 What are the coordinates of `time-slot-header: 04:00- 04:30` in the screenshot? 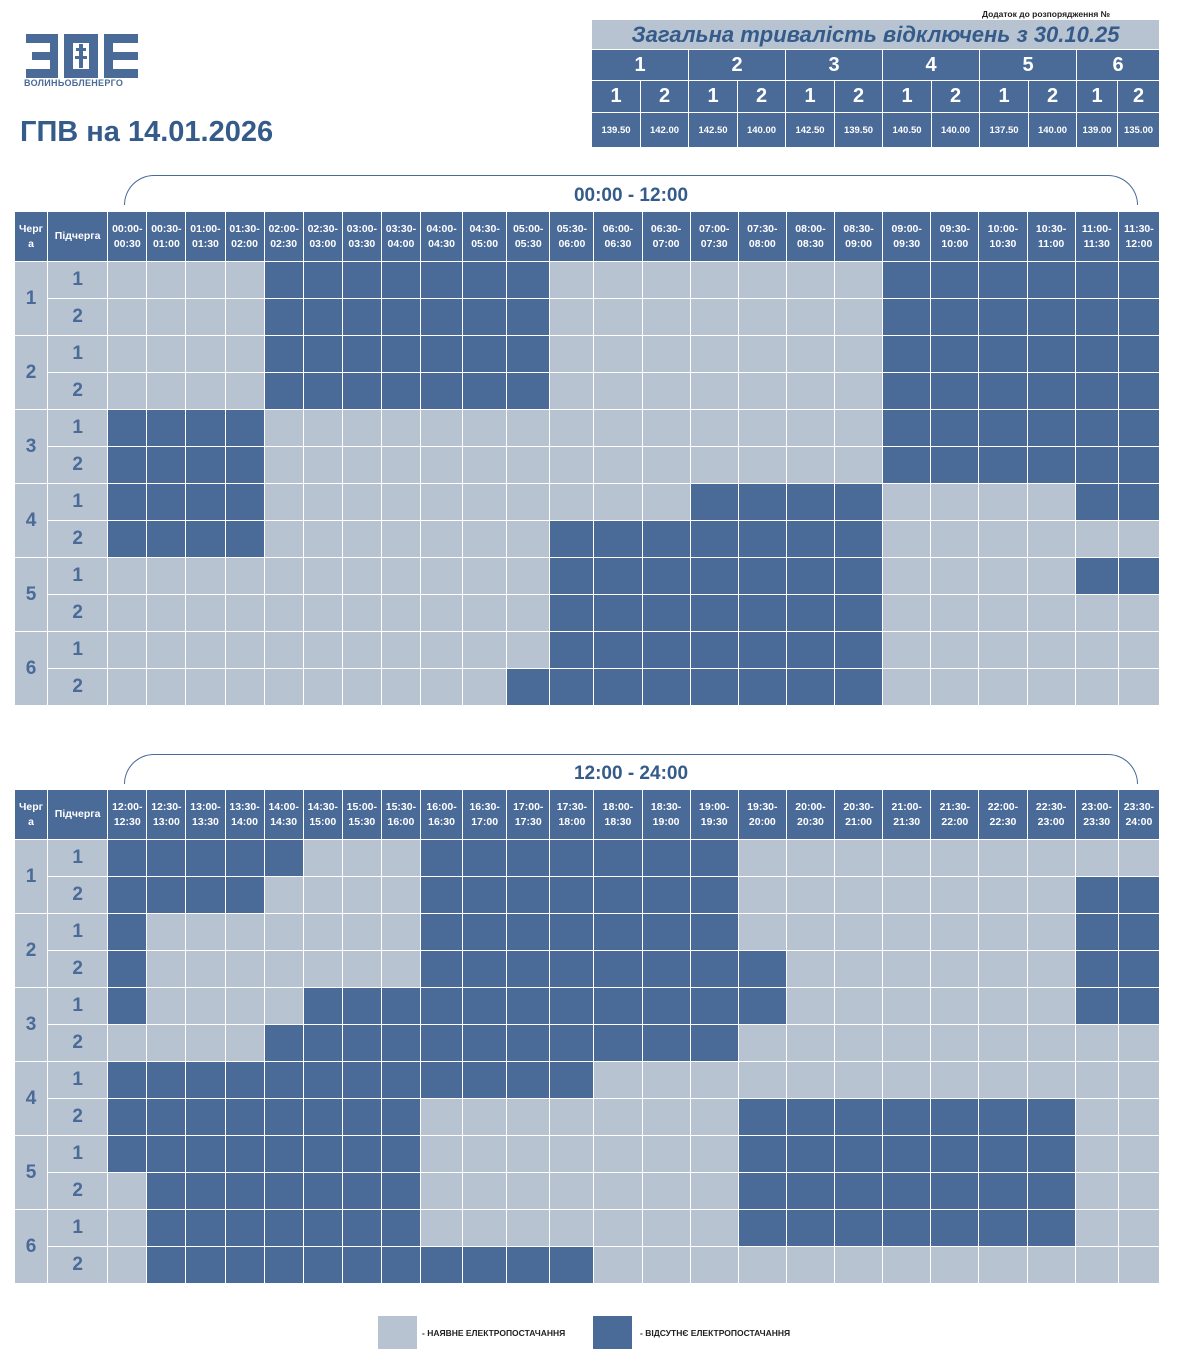 It's located at (441, 236).